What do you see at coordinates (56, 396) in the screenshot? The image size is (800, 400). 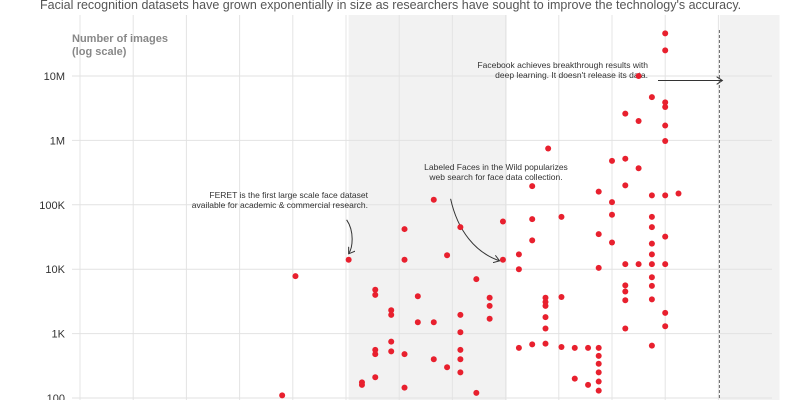 I see `y-tick-label-5: 100` at bounding box center [56, 396].